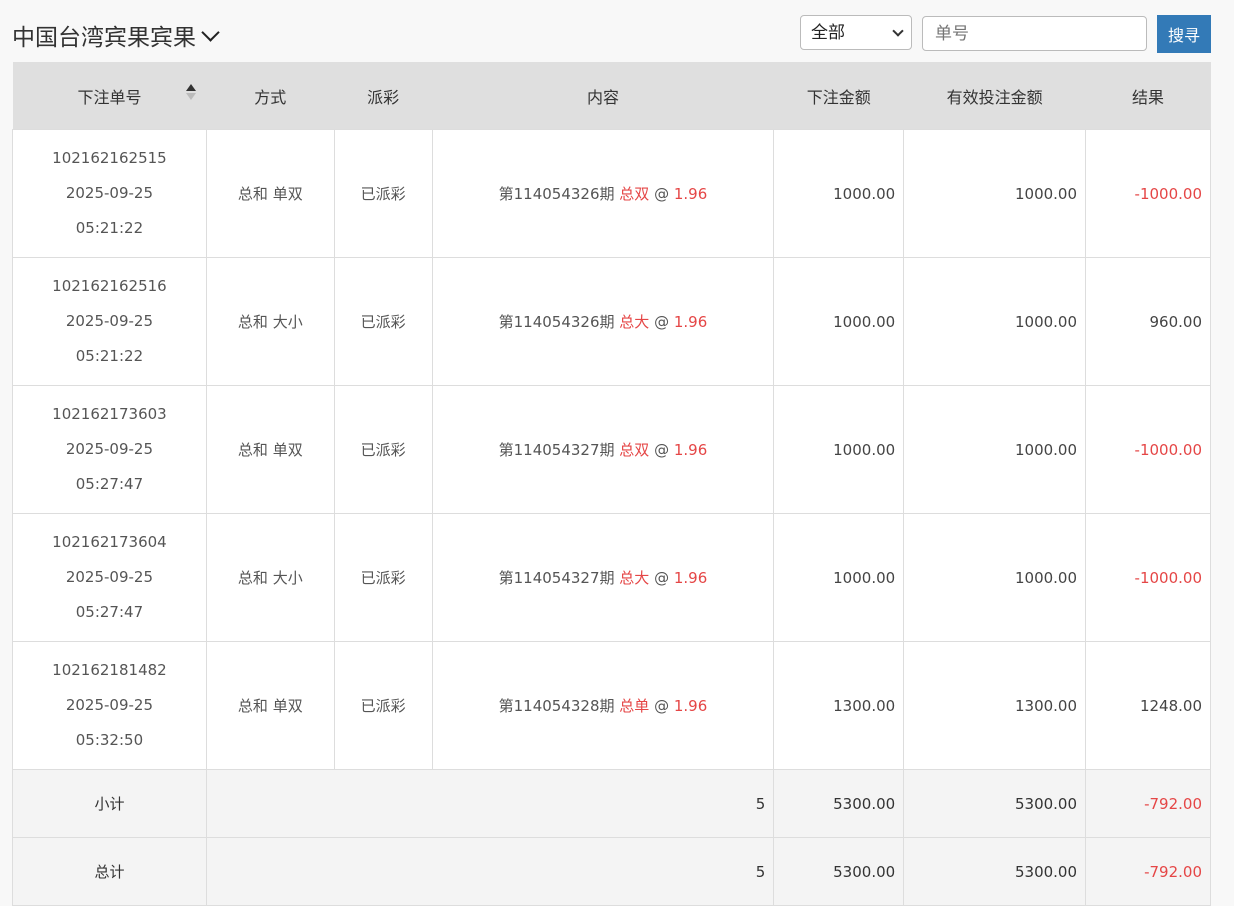 This screenshot has width=1234, height=906. I want to click on column-header-result: 结果, so click(1148, 96).